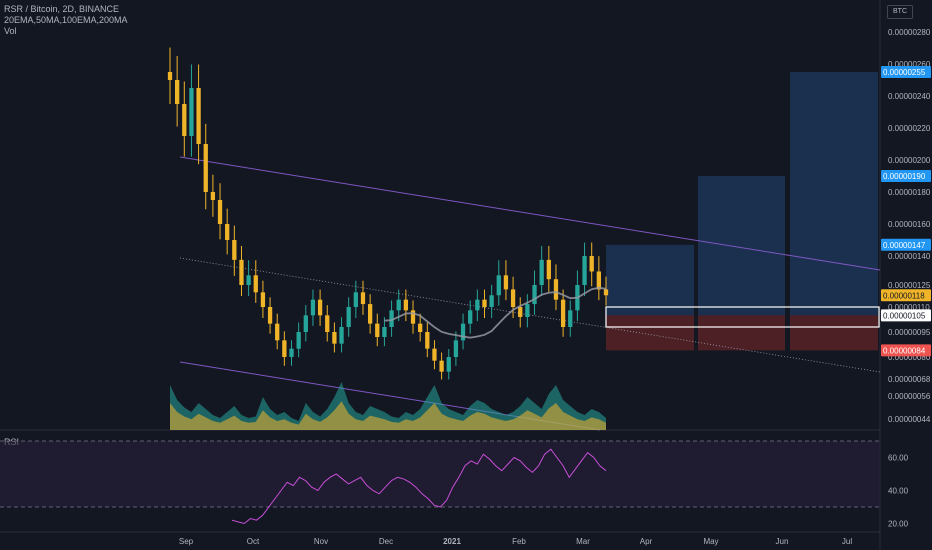  What do you see at coordinates (186, 541) in the screenshot?
I see `time-tick-label: Sep` at bounding box center [186, 541].